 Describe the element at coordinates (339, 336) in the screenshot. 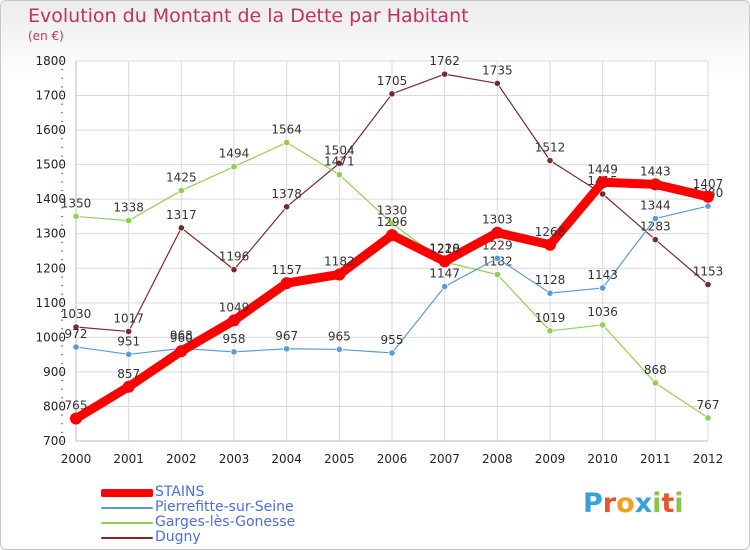

I see `data-label-pierrefitte-sur-seine: 965` at that location.